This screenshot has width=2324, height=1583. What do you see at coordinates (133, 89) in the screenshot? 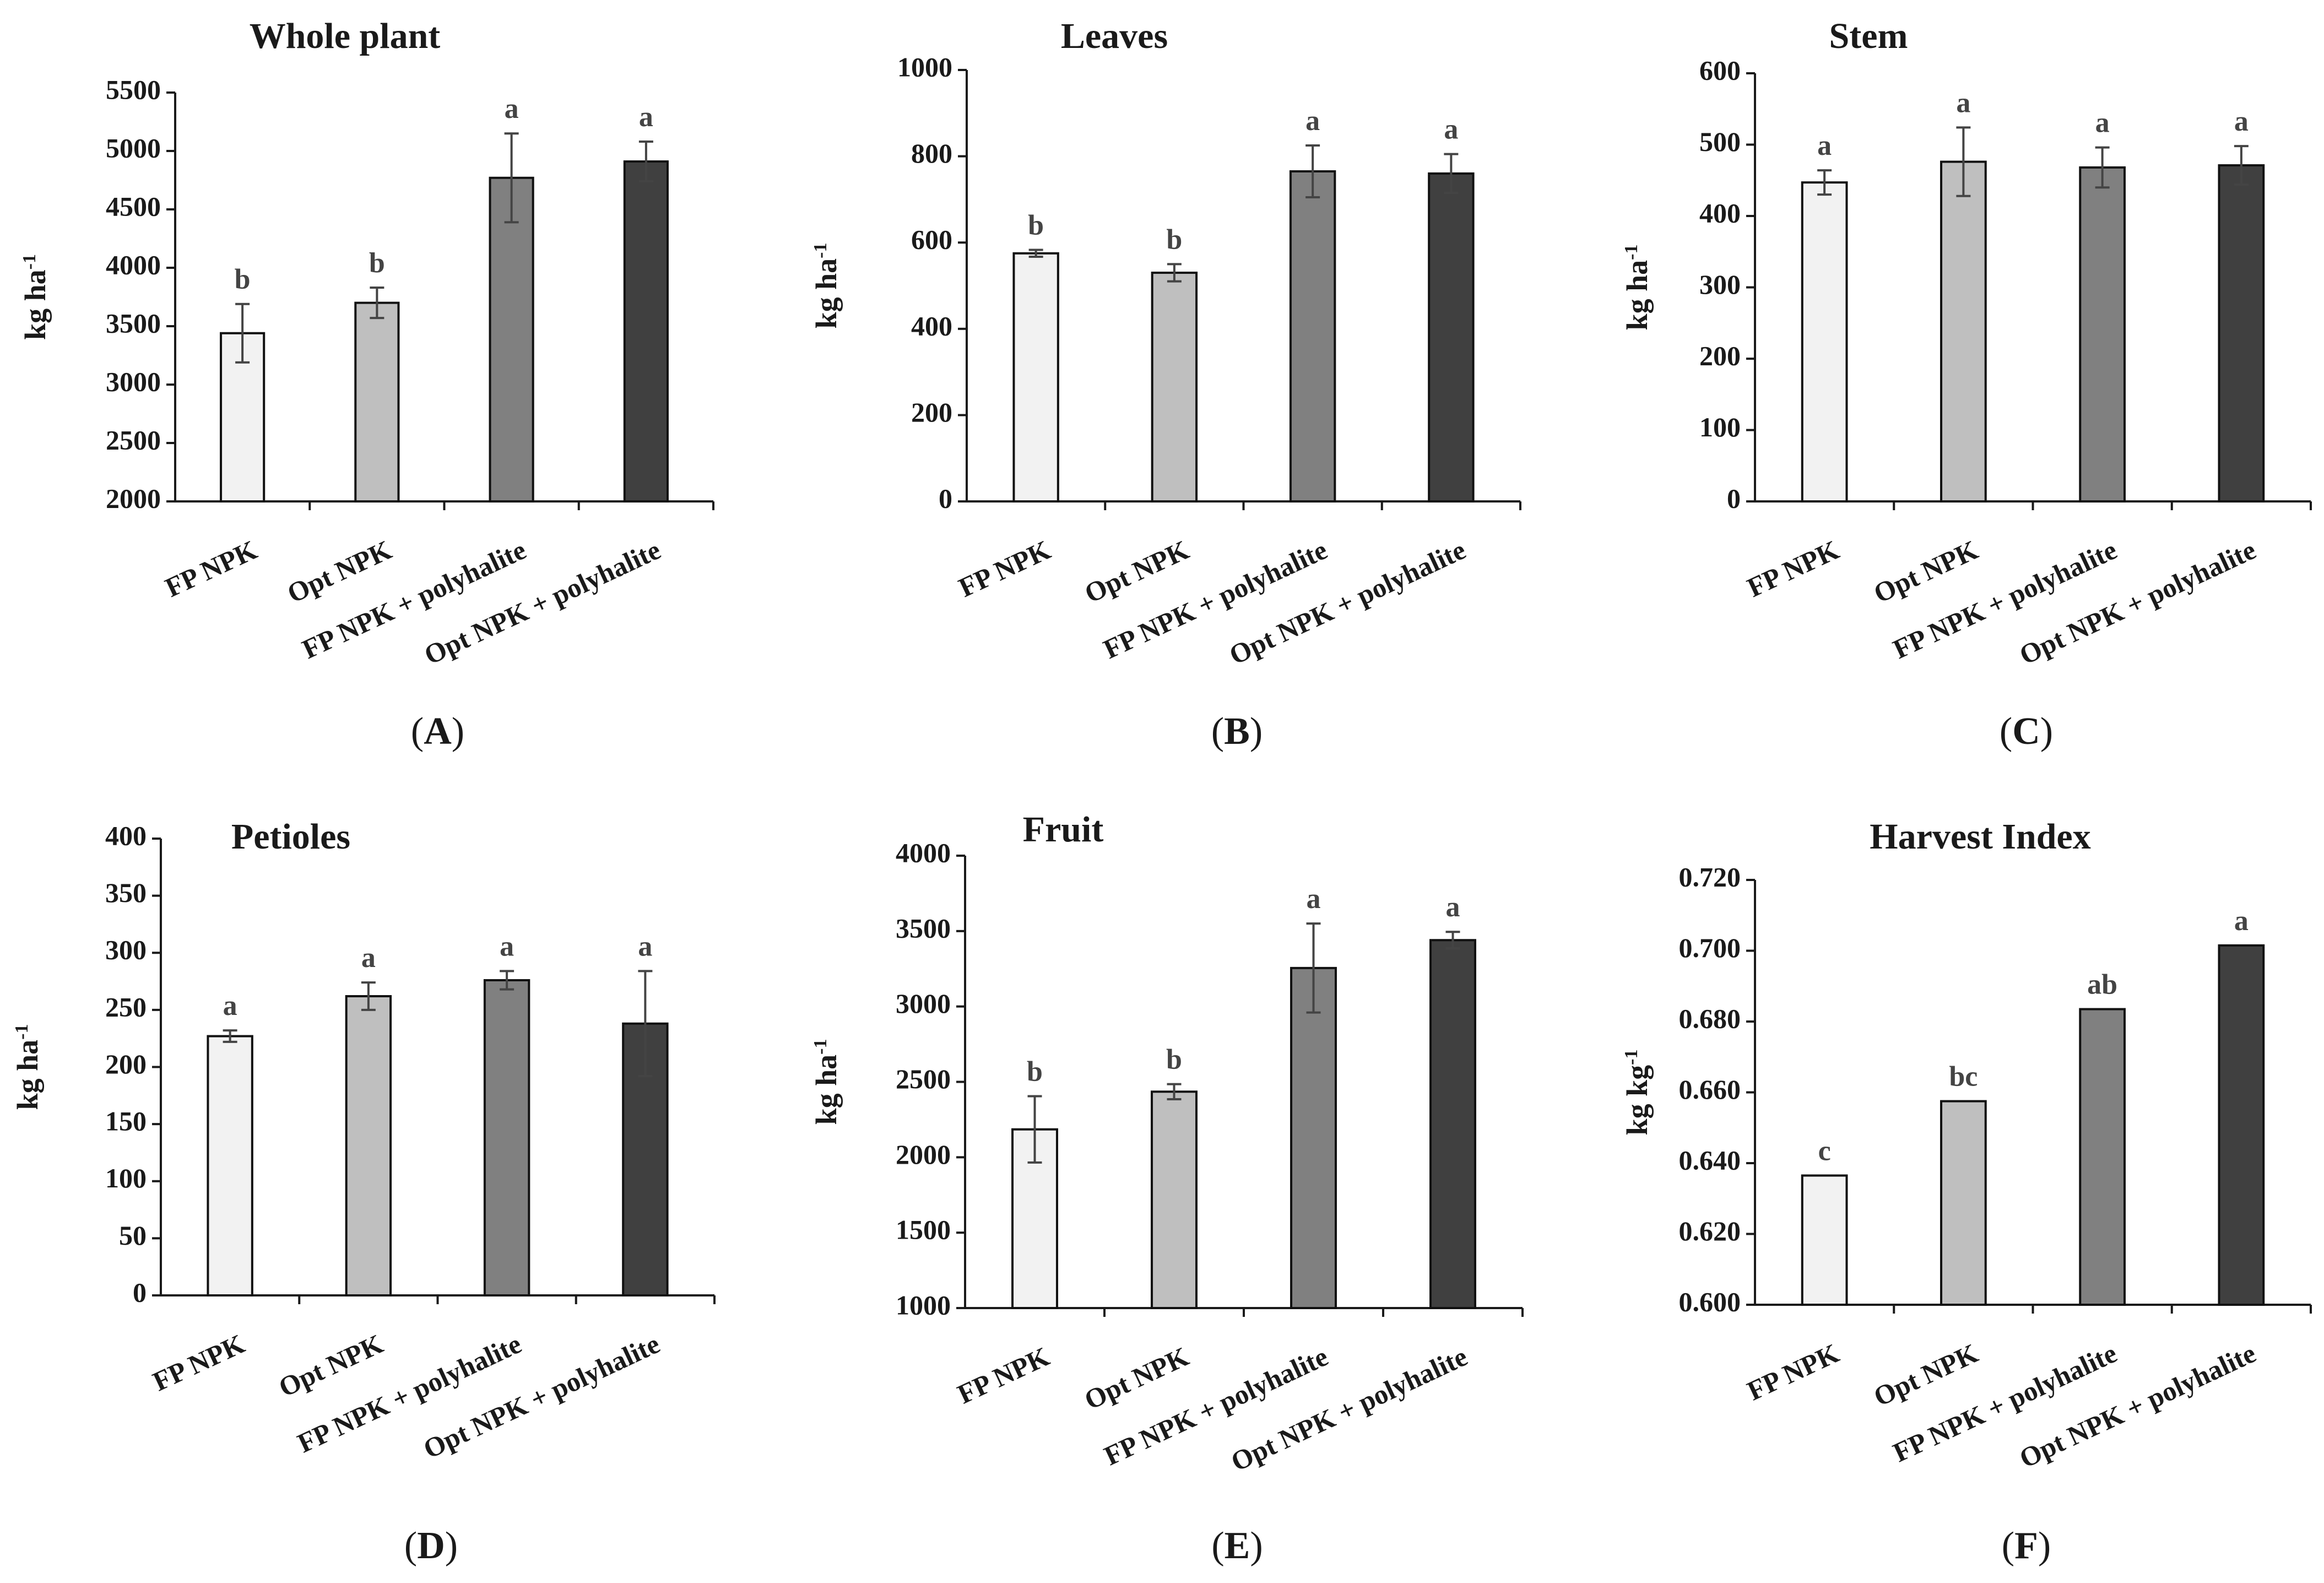
I see `y-tick-label: 5500` at bounding box center [133, 89].